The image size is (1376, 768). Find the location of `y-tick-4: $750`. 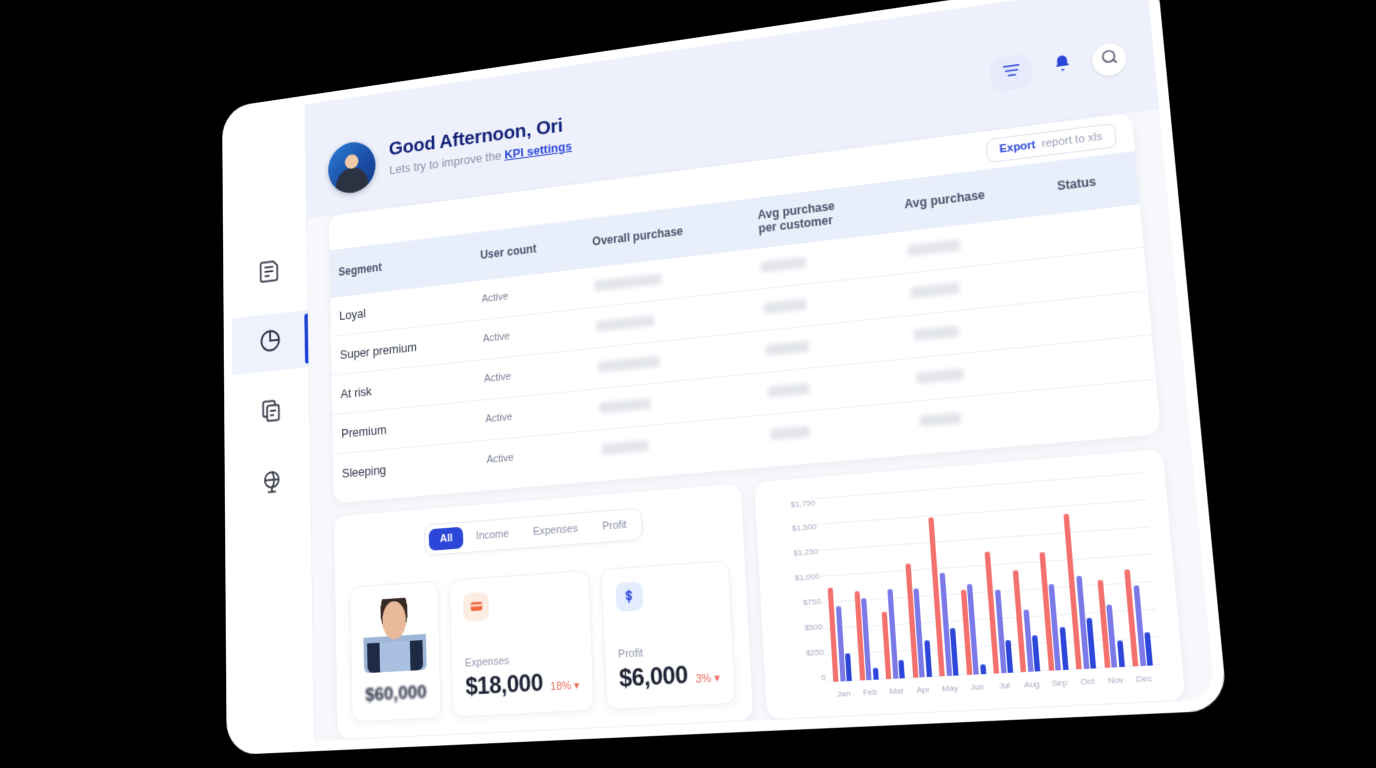

y-tick-4: $750 is located at coordinates (812, 602).